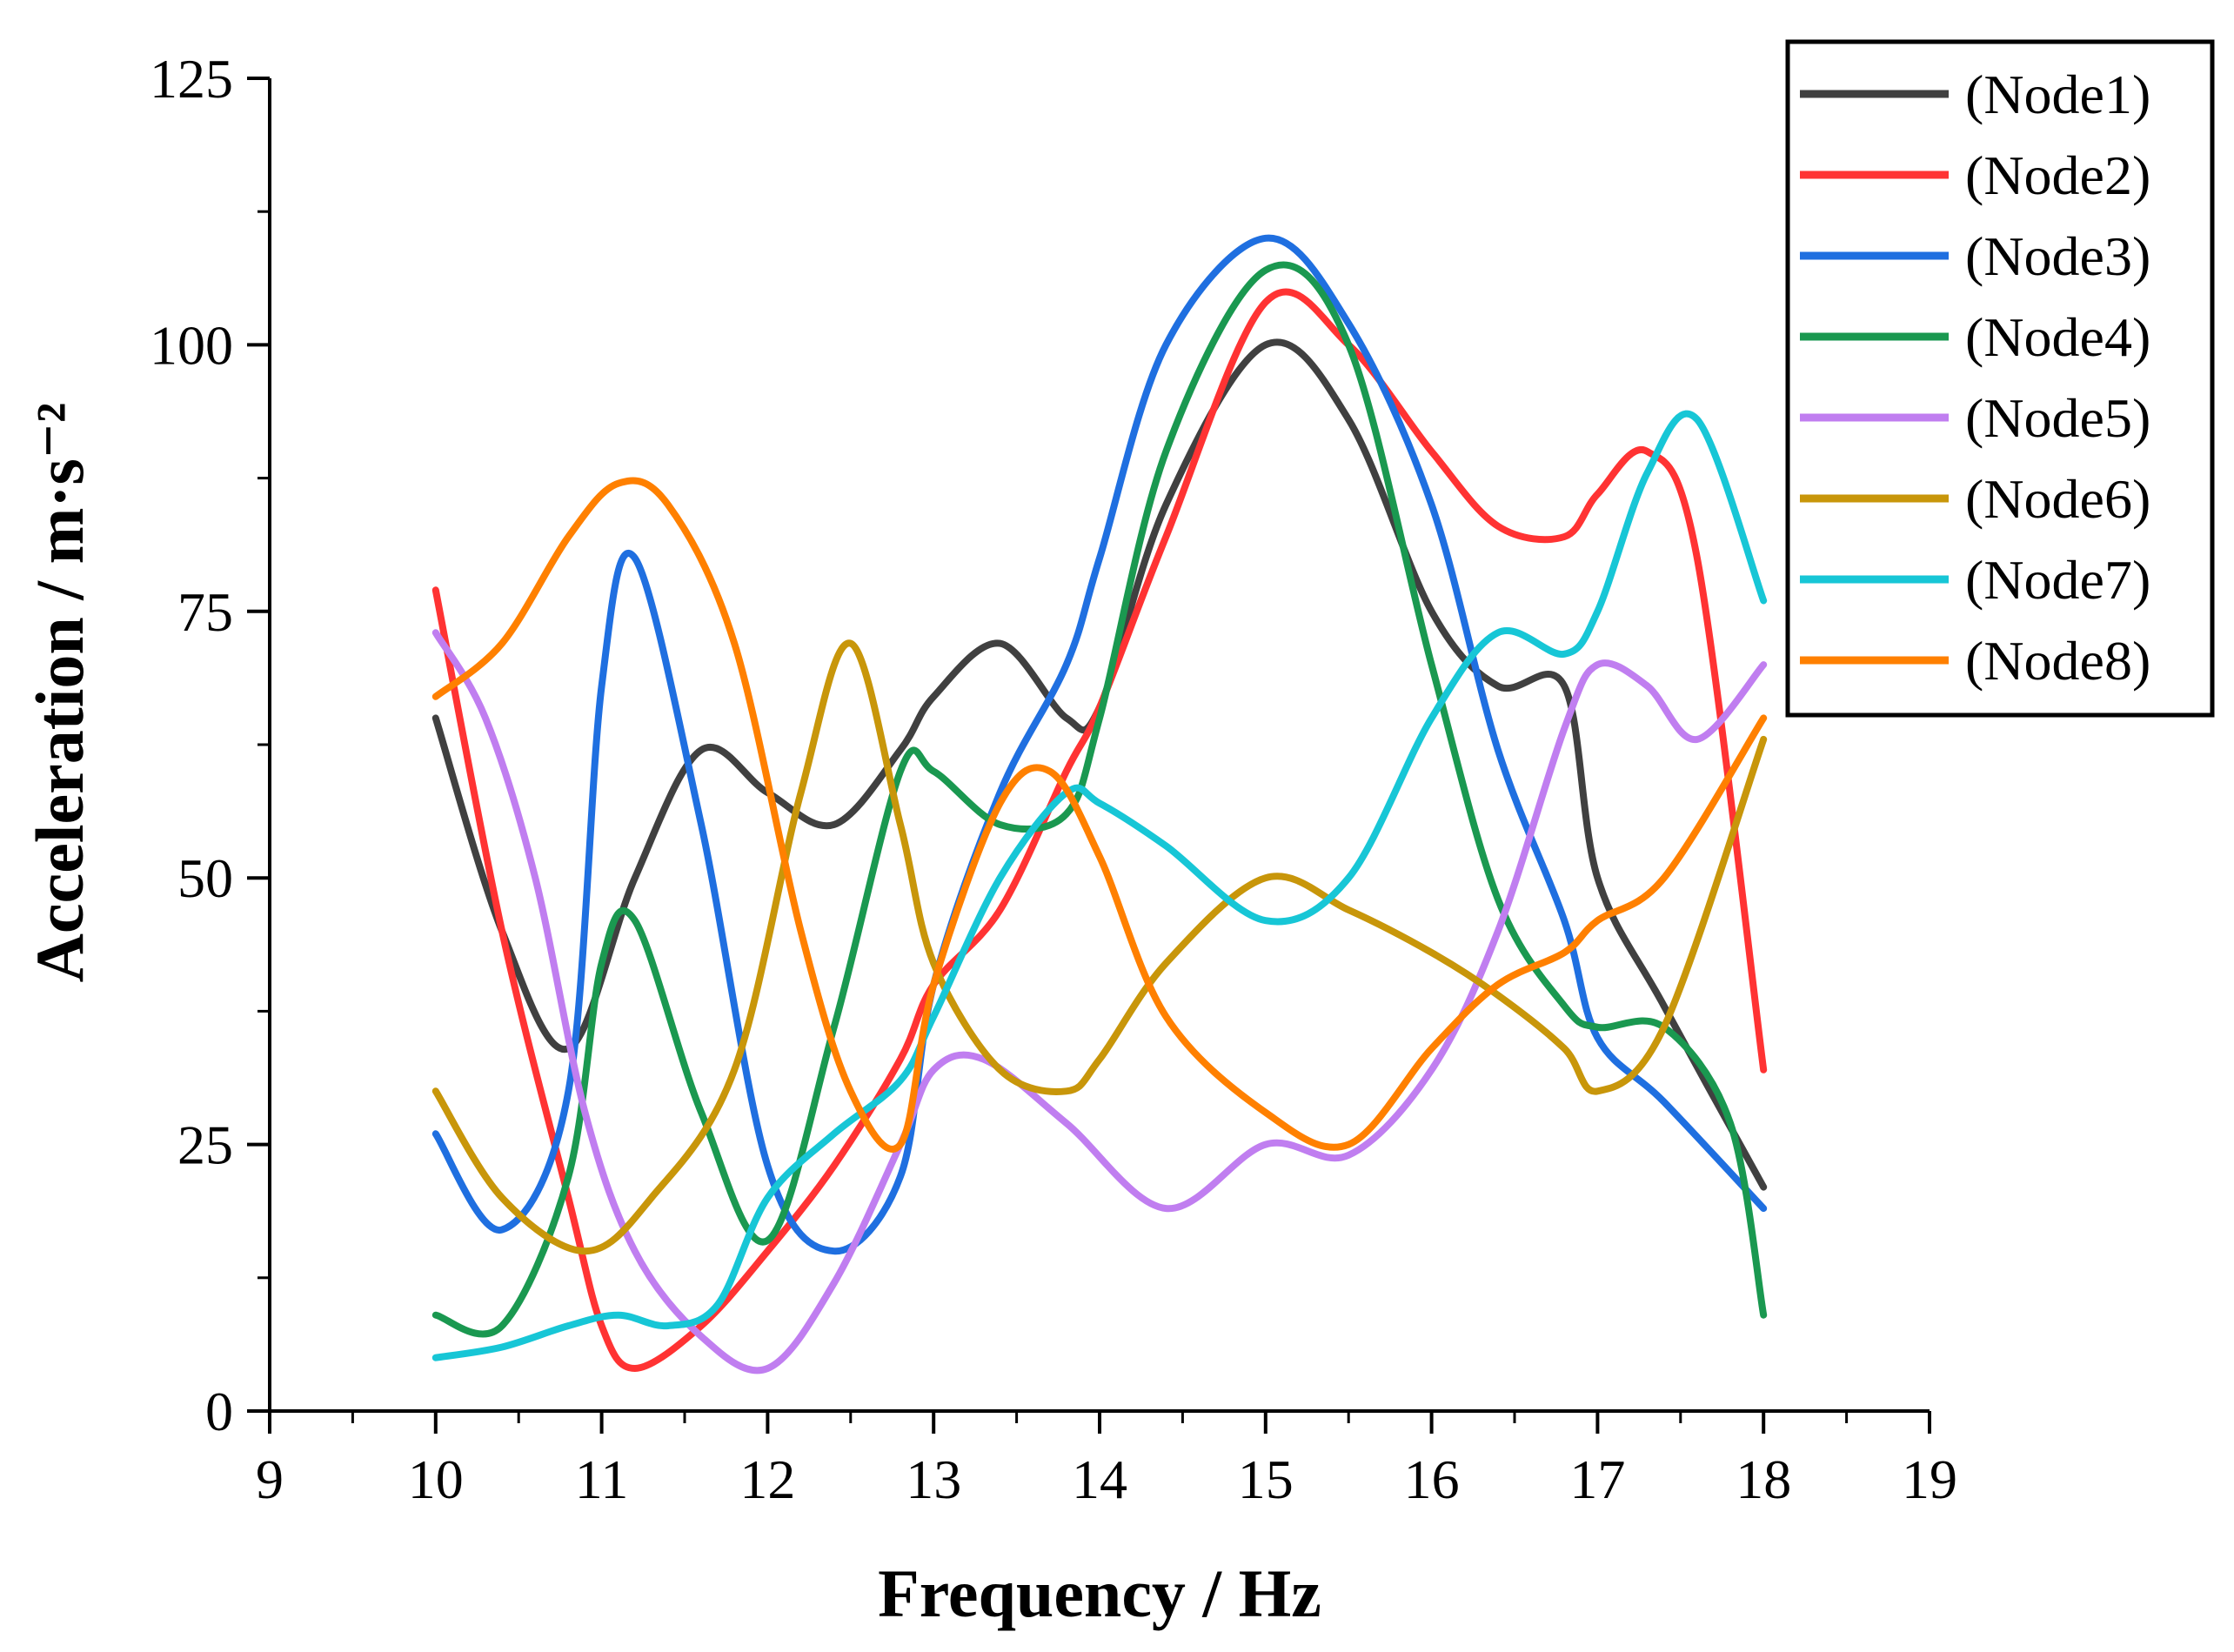 The height and width of the screenshot is (1652, 2234). What do you see at coordinates (205, 878) in the screenshot?
I see `y-tick-label: 50` at bounding box center [205, 878].